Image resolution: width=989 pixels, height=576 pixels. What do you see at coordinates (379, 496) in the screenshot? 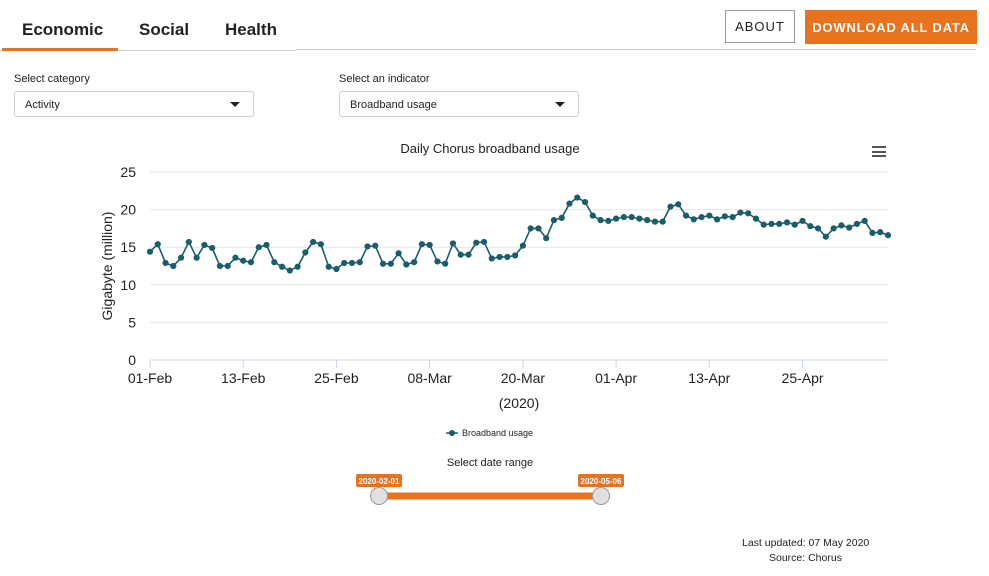
I see `range-start-handle` at bounding box center [379, 496].